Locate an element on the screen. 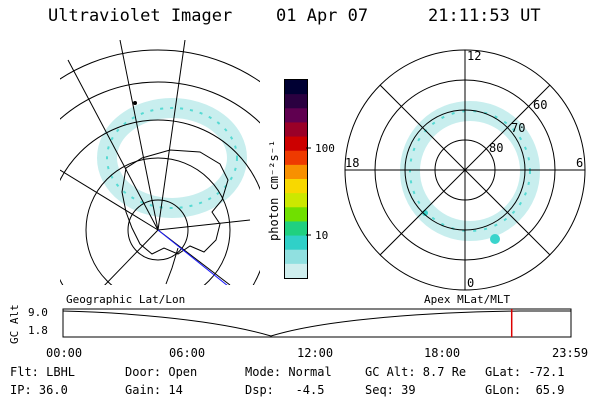  svg-text: GC Alt is located at coordinates (14, 324).